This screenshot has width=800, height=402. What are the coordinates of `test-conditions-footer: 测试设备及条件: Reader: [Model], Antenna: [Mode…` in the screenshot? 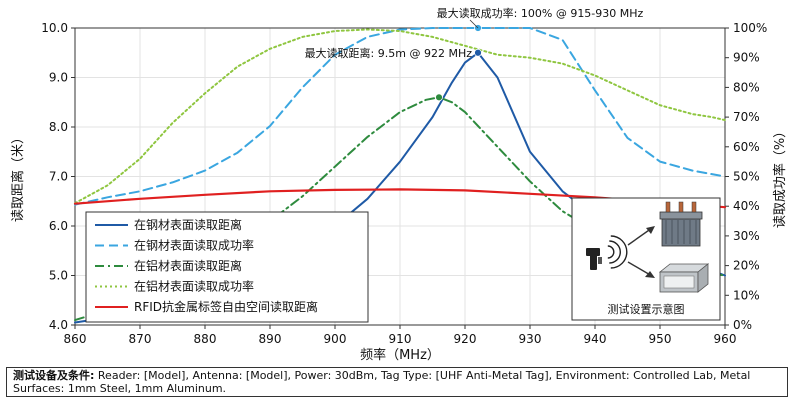 It's located at (397, 382).